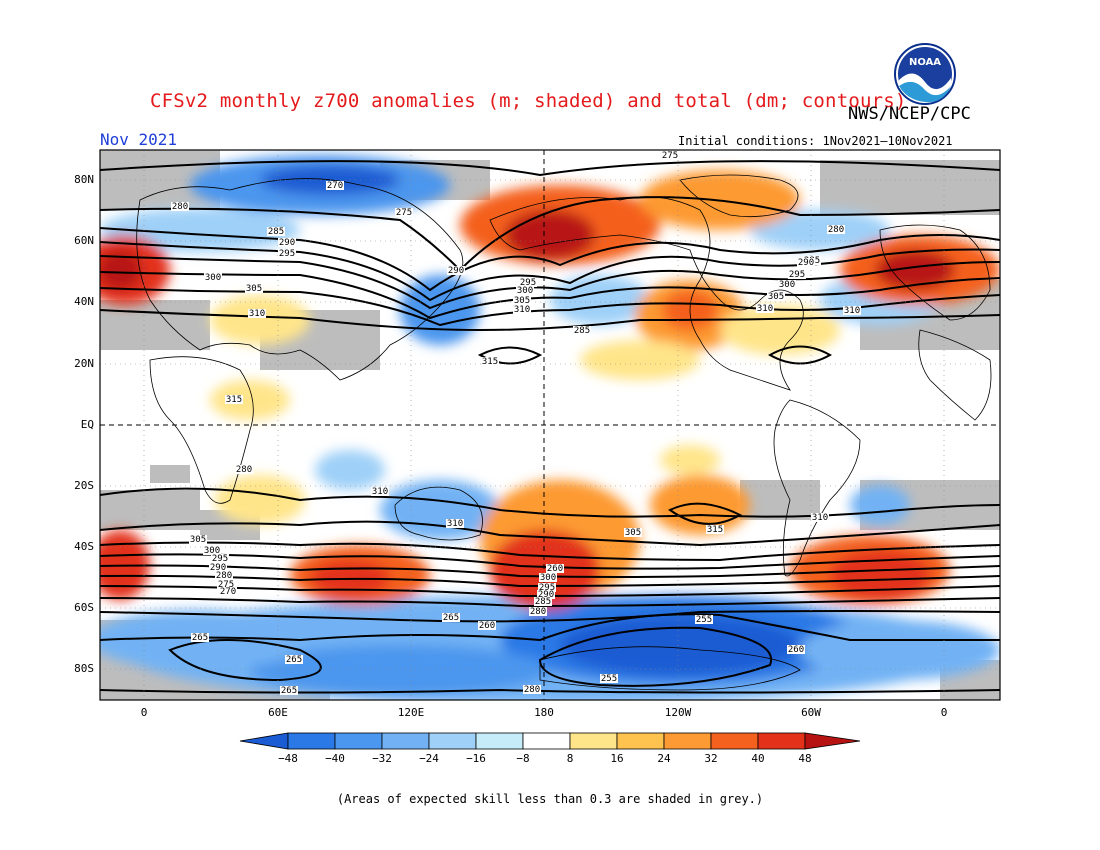  I want to click on contour-label-text: 275, so click(404, 213).